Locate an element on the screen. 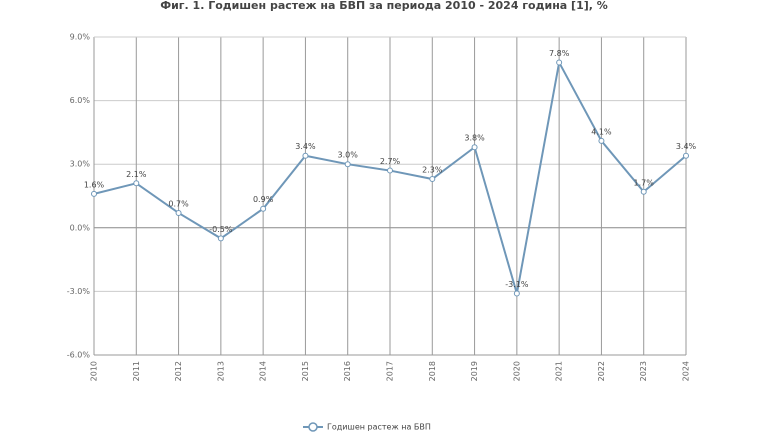  x-tick-label: 2019 is located at coordinates (474, 371).